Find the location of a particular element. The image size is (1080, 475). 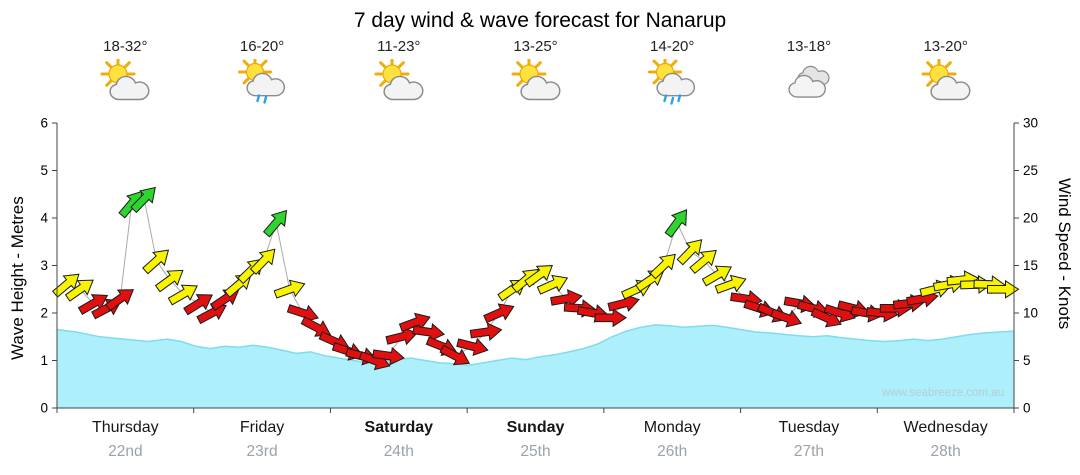

y-axis-tick-label-right: 20 is located at coordinates (1030, 218).